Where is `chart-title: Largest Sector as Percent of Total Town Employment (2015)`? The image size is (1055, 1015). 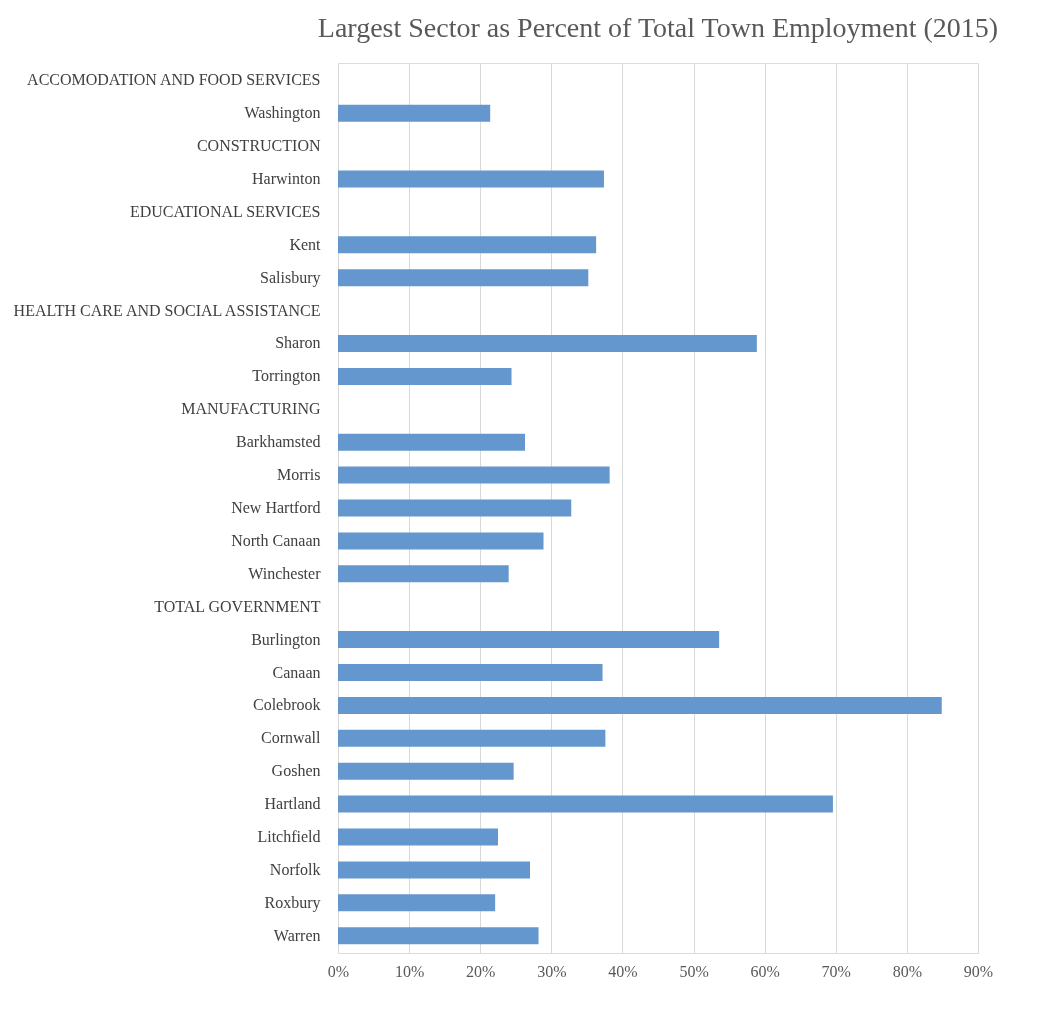
chart-title: Largest Sector as Percent of Total Town Employment (2015) is located at coordinates (658, 27).